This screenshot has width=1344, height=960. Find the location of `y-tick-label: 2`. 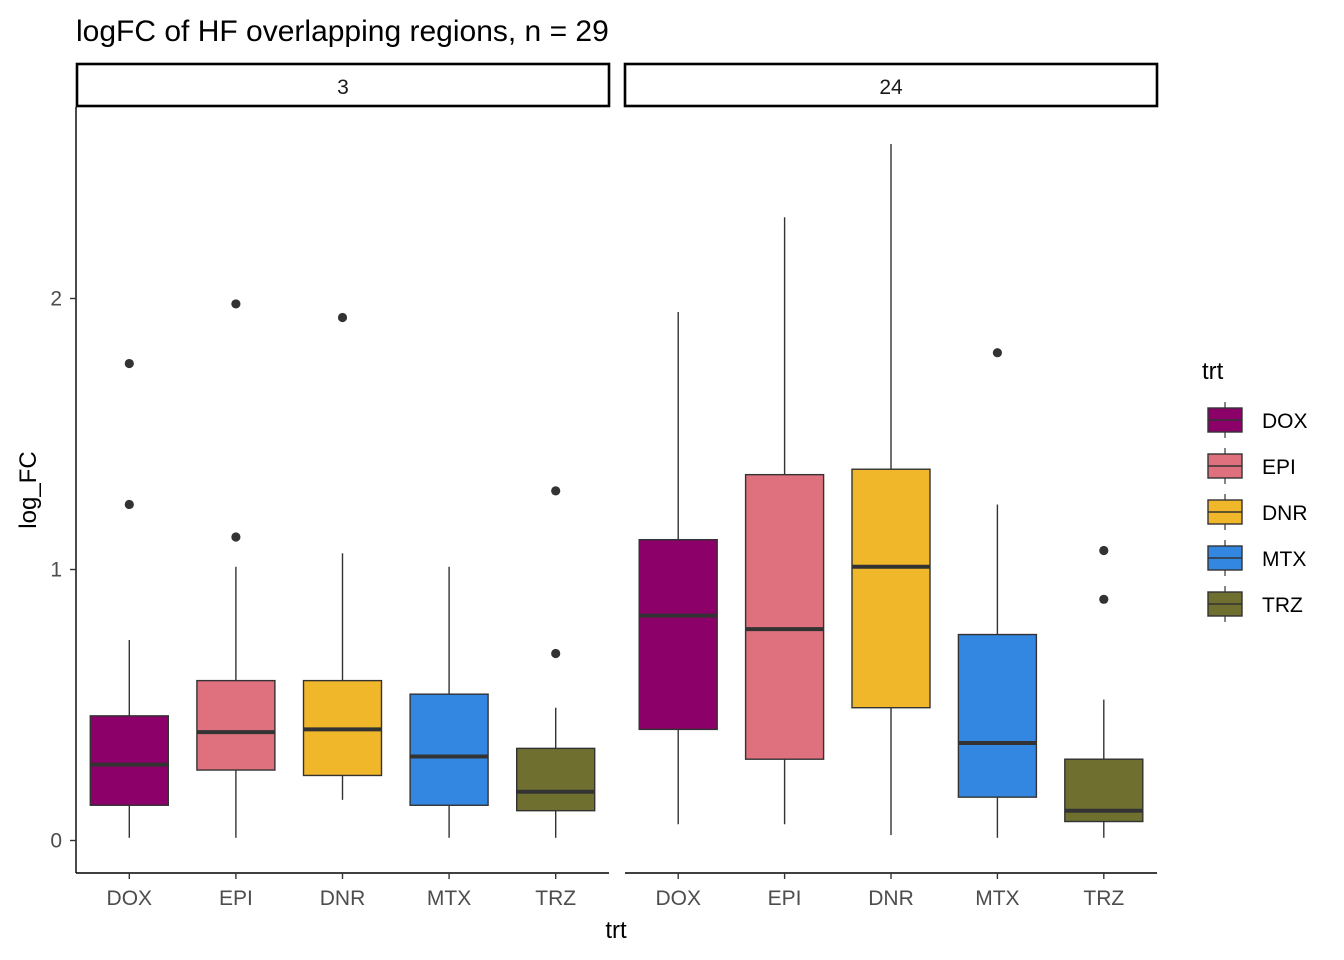

y-tick-label: 2 is located at coordinates (56, 299).